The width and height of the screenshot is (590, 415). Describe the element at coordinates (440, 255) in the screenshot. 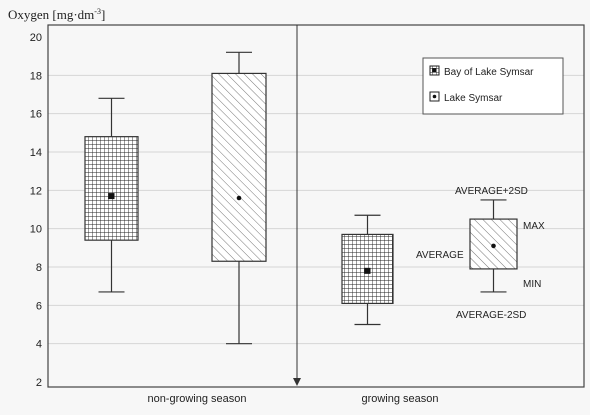

I see `key-label-average: AVERAGE` at that location.